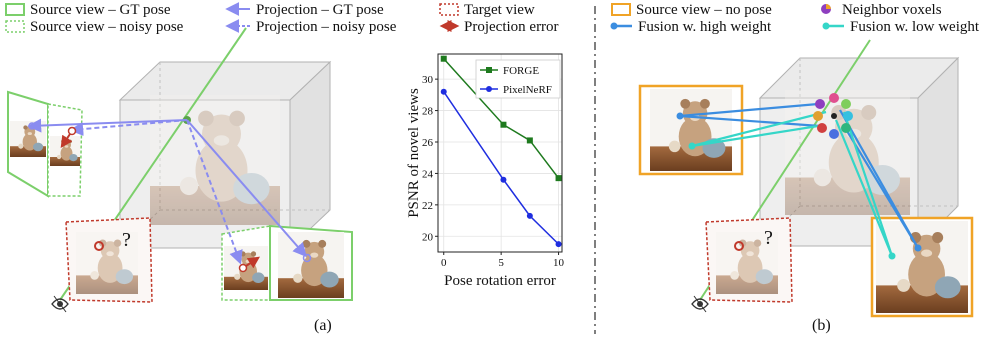  I want to click on chart-series, so click(501, 151).